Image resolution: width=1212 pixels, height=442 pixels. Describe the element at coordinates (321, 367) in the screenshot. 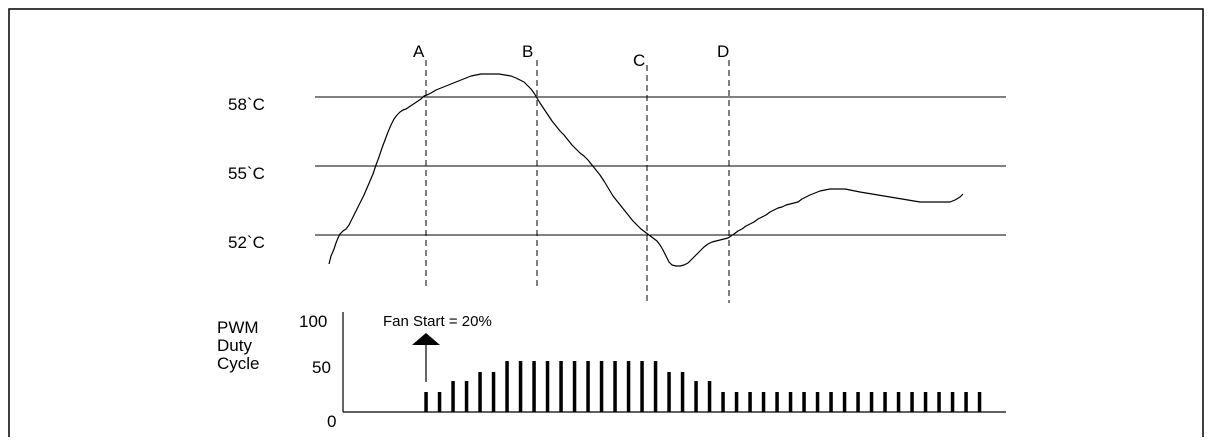

I see `pwm-tick-50: 50` at that location.